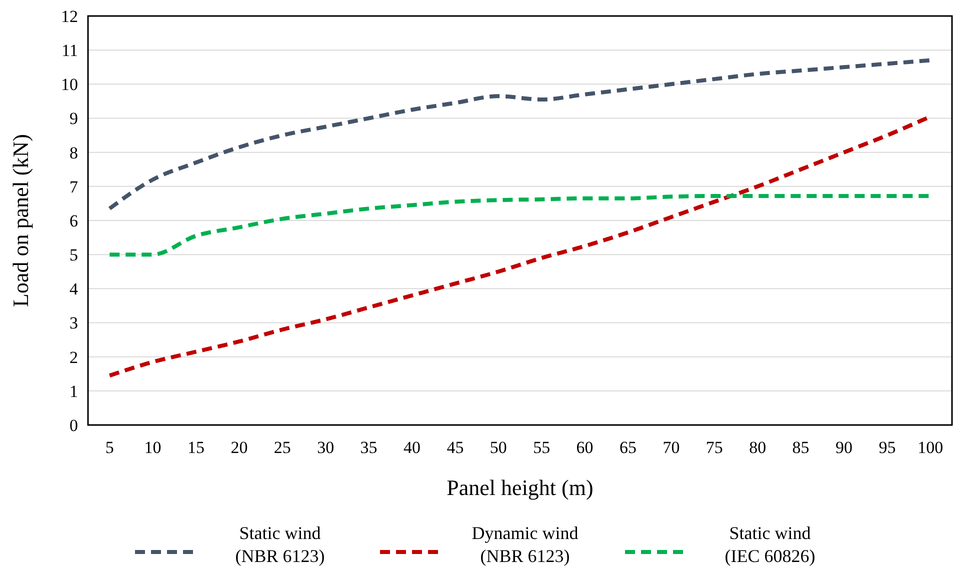  Describe the element at coordinates (74, 255) in the screenshot. I see `y-tick-label: 5` at that location.